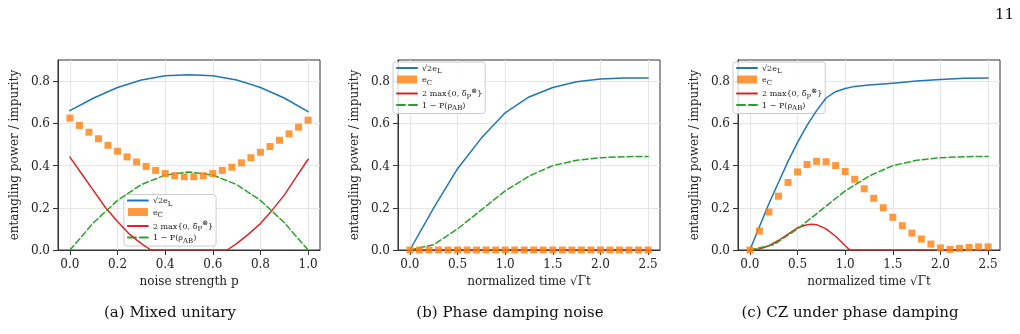 The height and width of the screenshot is (334, 1020). What do you see at coordinates (170, 311) in the screenshot?
I see `text: (a) Mixed unitary` at bounding box center [170, 311].